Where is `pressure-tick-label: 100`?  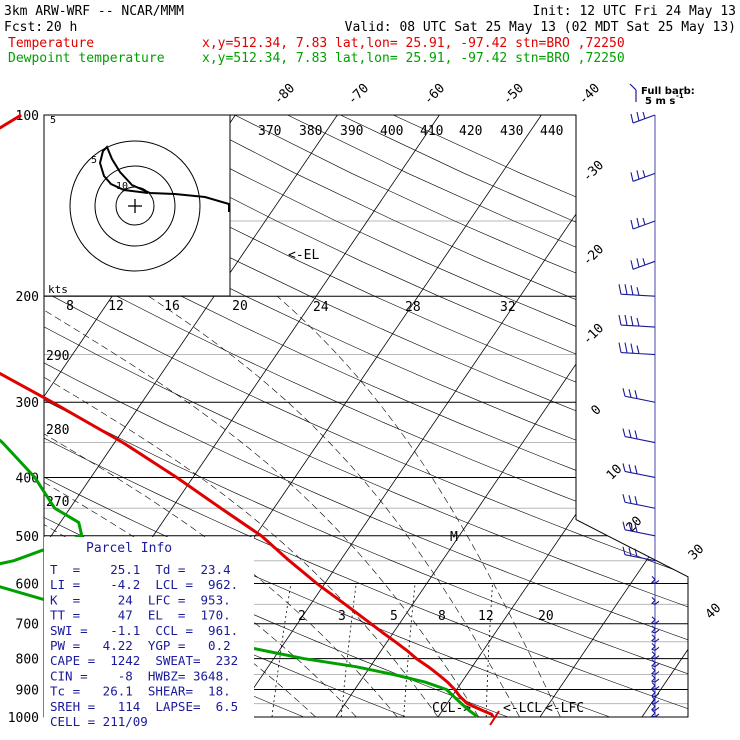
pressure-tick-label: 100 is located at coordinates (27, 116).